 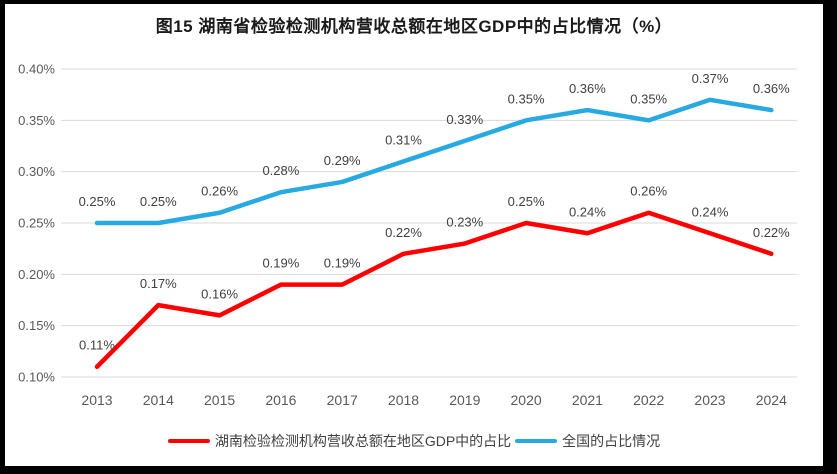 What do you see at coordinates (611, 441) in the screenshot?
I see `legend-label-national: 全国的占比情况` at bounding box center [611, 441].